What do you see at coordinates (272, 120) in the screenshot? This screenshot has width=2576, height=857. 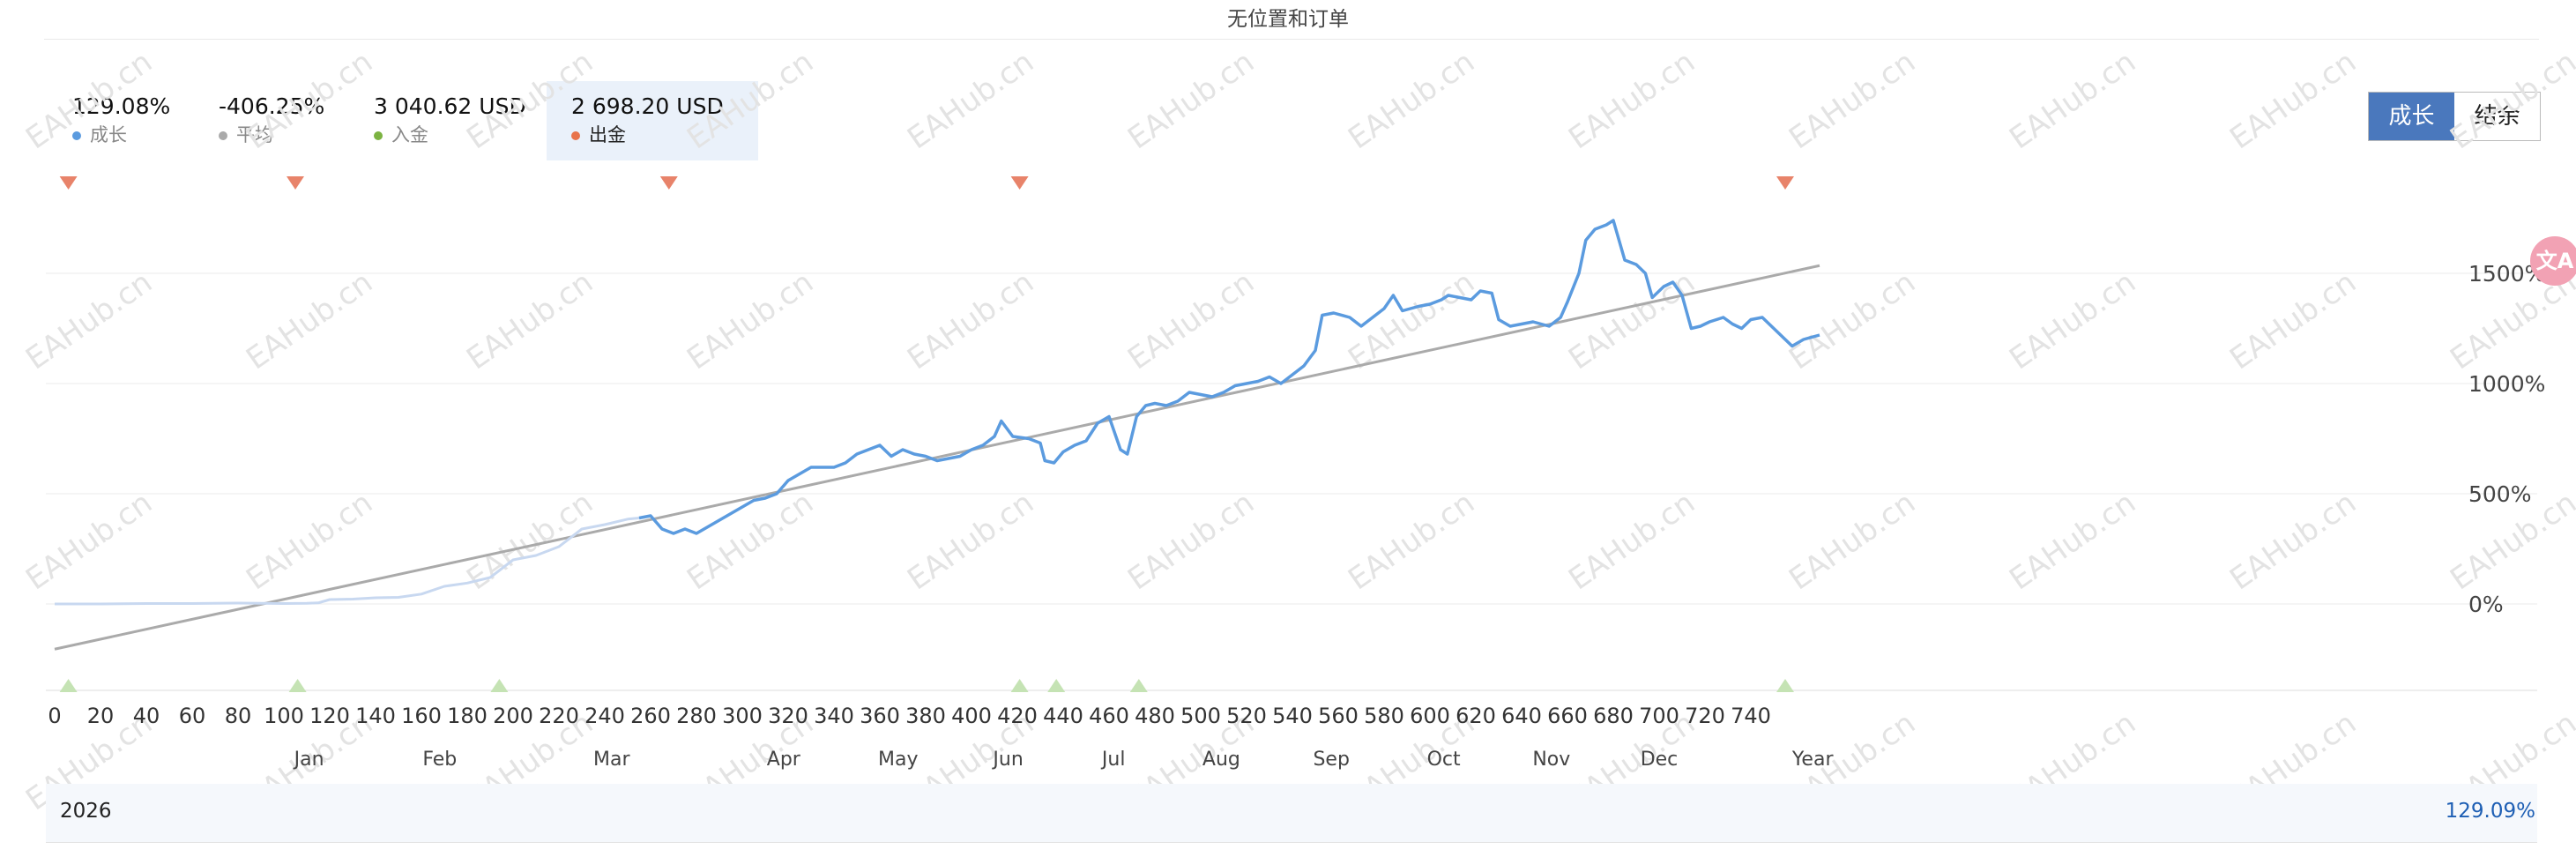 I see `legend-item-average: -406.25% 平均` at bounding box center [272, 120].